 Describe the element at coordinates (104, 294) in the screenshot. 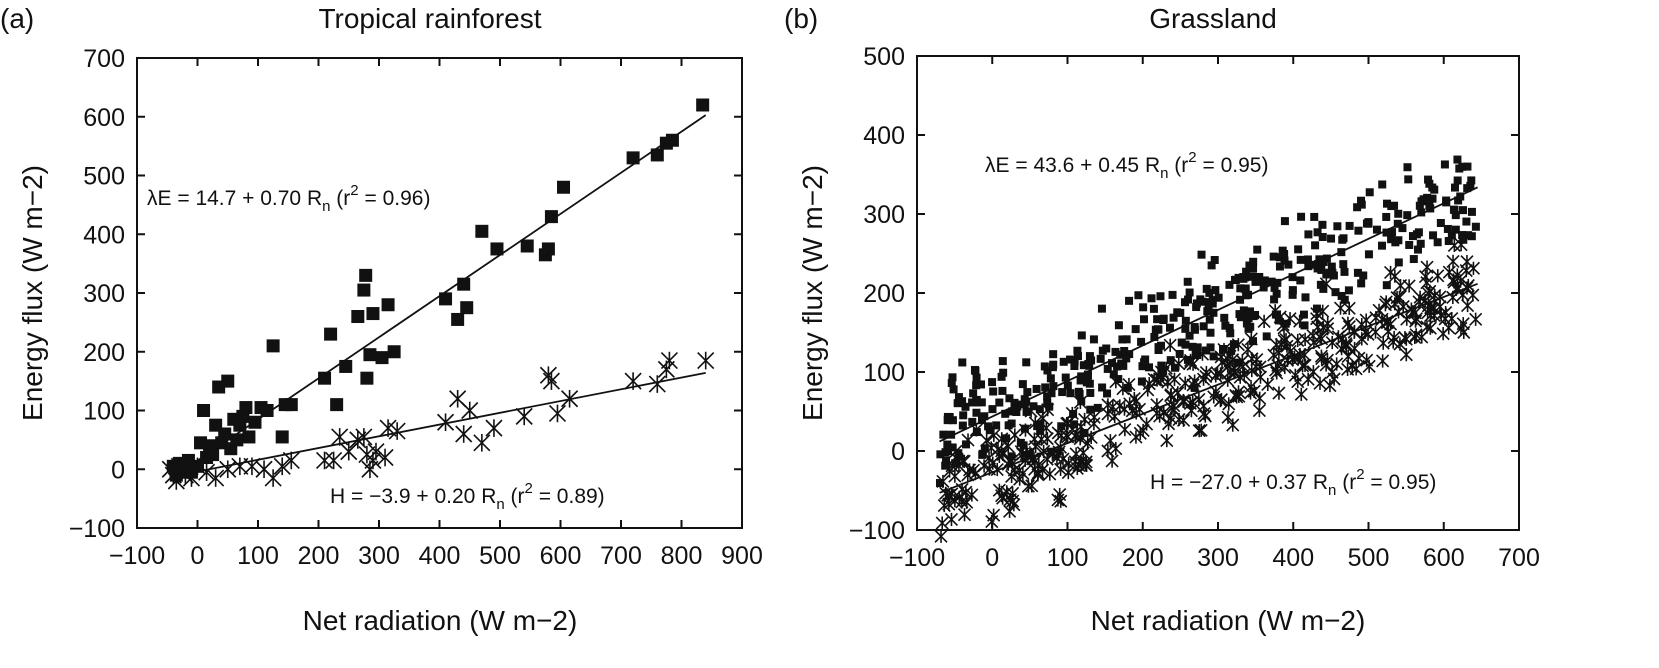

I see `y-tick-label: 300` at that location.